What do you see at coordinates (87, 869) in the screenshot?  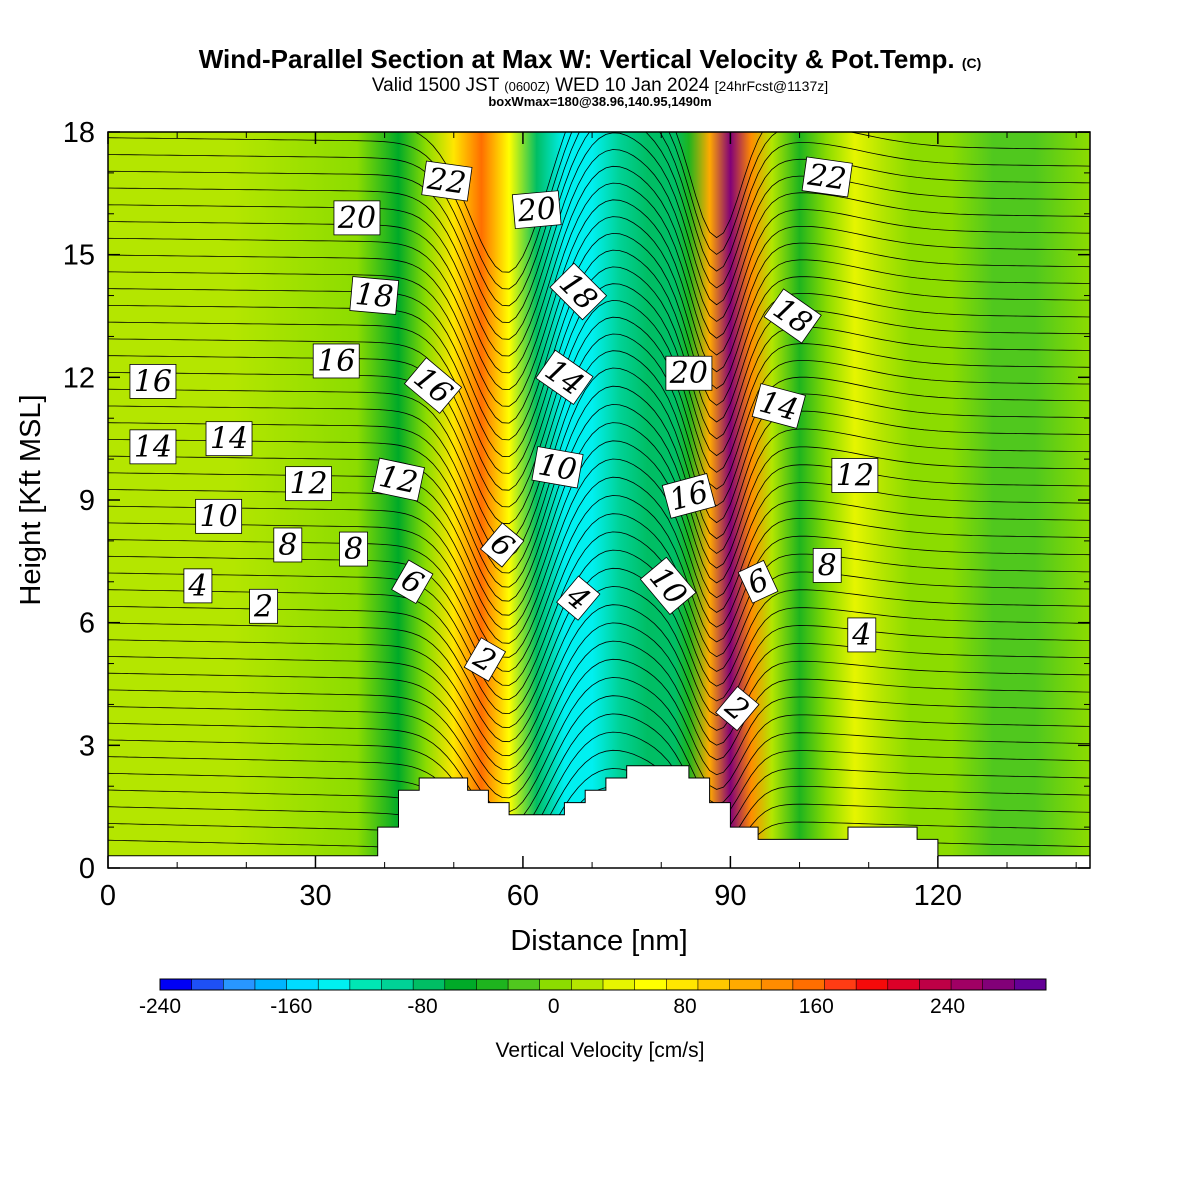 I see `y-tick-label: 0` at bounding box center [87, 869].